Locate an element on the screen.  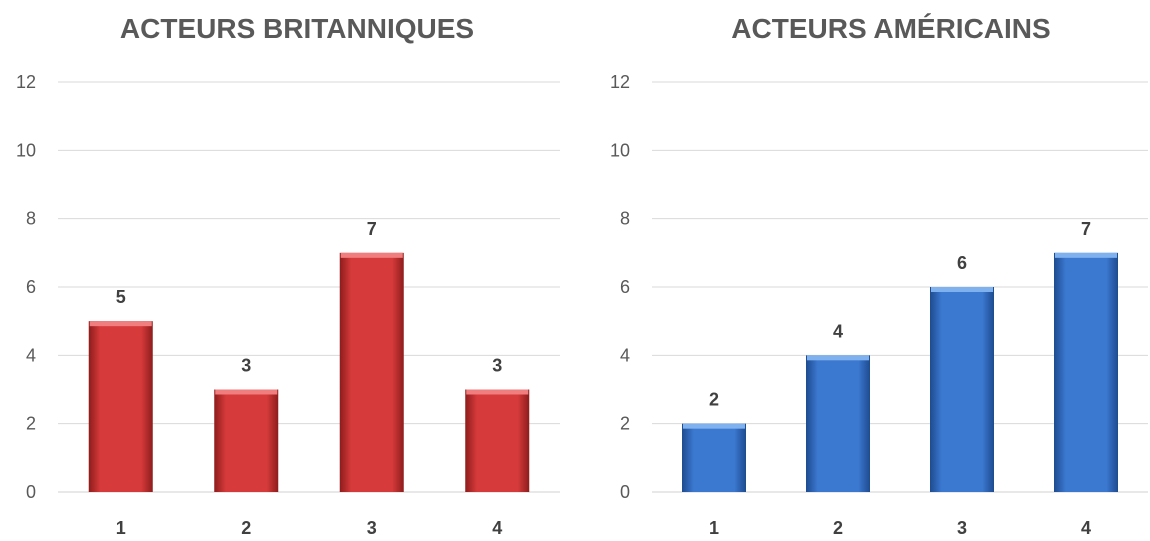
chart-title: ACTEURS BRITANNIQUES is located at coordinates (297, 28).